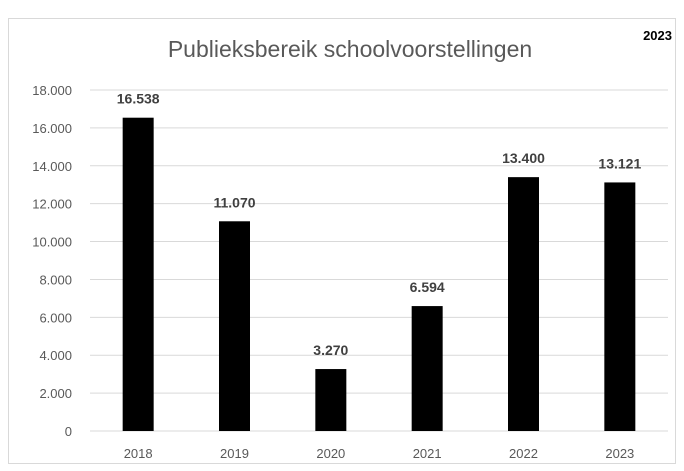  What do you see at coordinates (523, 304) in the screenshot?
I see `bar-2022` at bounding box center [523, 304].